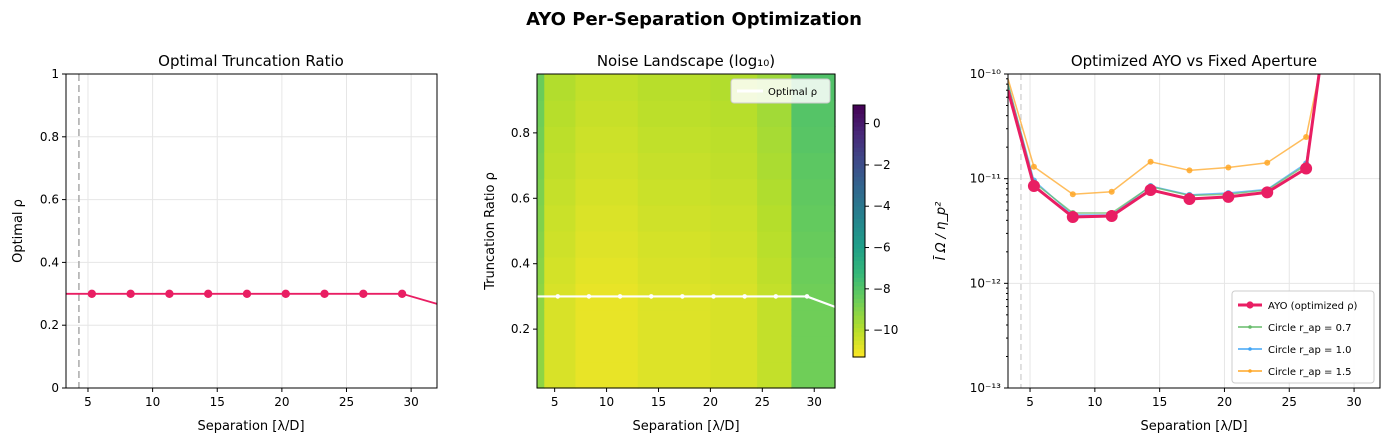 Image resolution: width=1389 pixels, height=446 pixels. Describe the element at coordinates (694, 19) in the screenshot. I see `figure-title: AYO Per-Separation Optimization` at that location.